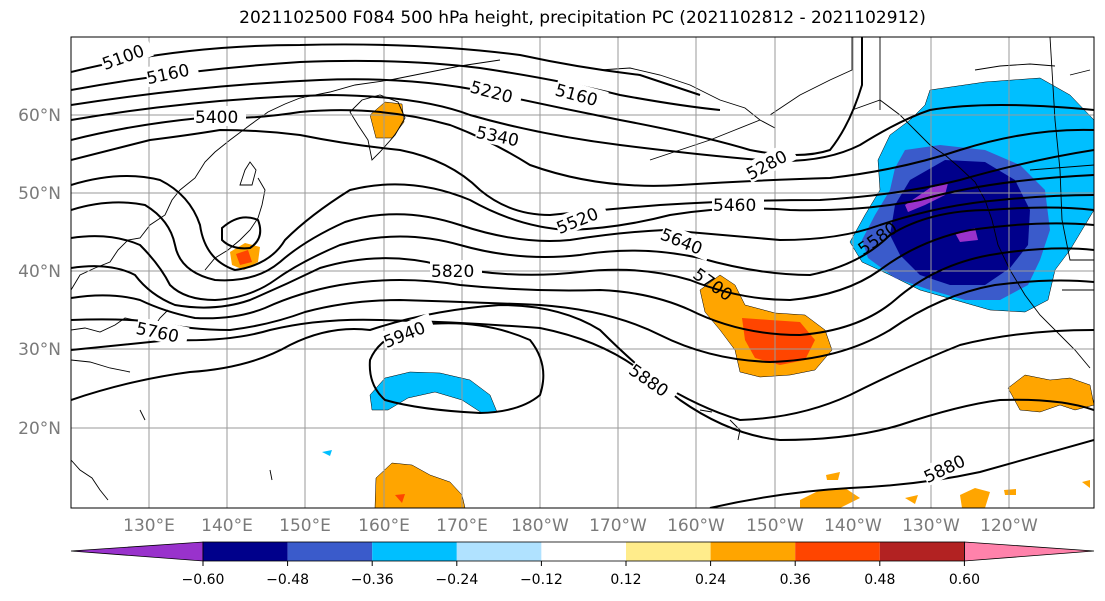 This screenshot has width=1105, height=601. What do you see at coordinates (734, 206) in the screenshot?
I see `contour-label-5460: 5460` at bounding box center [734, 206].